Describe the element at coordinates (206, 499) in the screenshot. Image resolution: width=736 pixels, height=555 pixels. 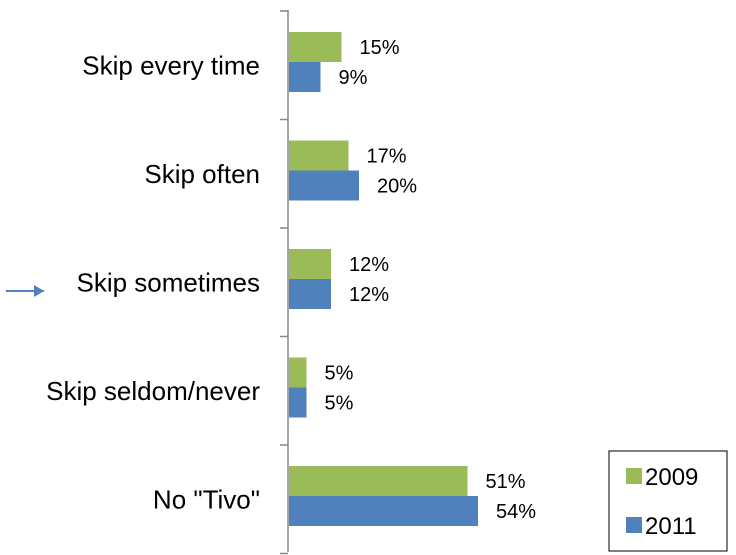
I see `category-label: No "Tivo"` at that location.